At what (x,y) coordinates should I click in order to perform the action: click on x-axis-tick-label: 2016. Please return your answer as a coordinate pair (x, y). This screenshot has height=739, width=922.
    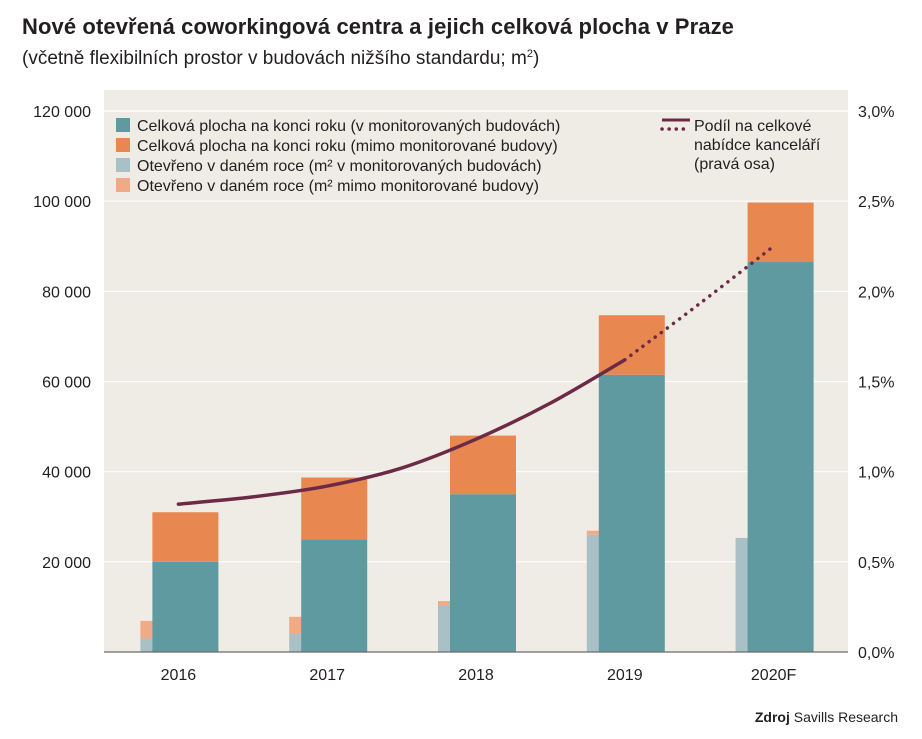
    Looking at the image, I should click on (179, 675).